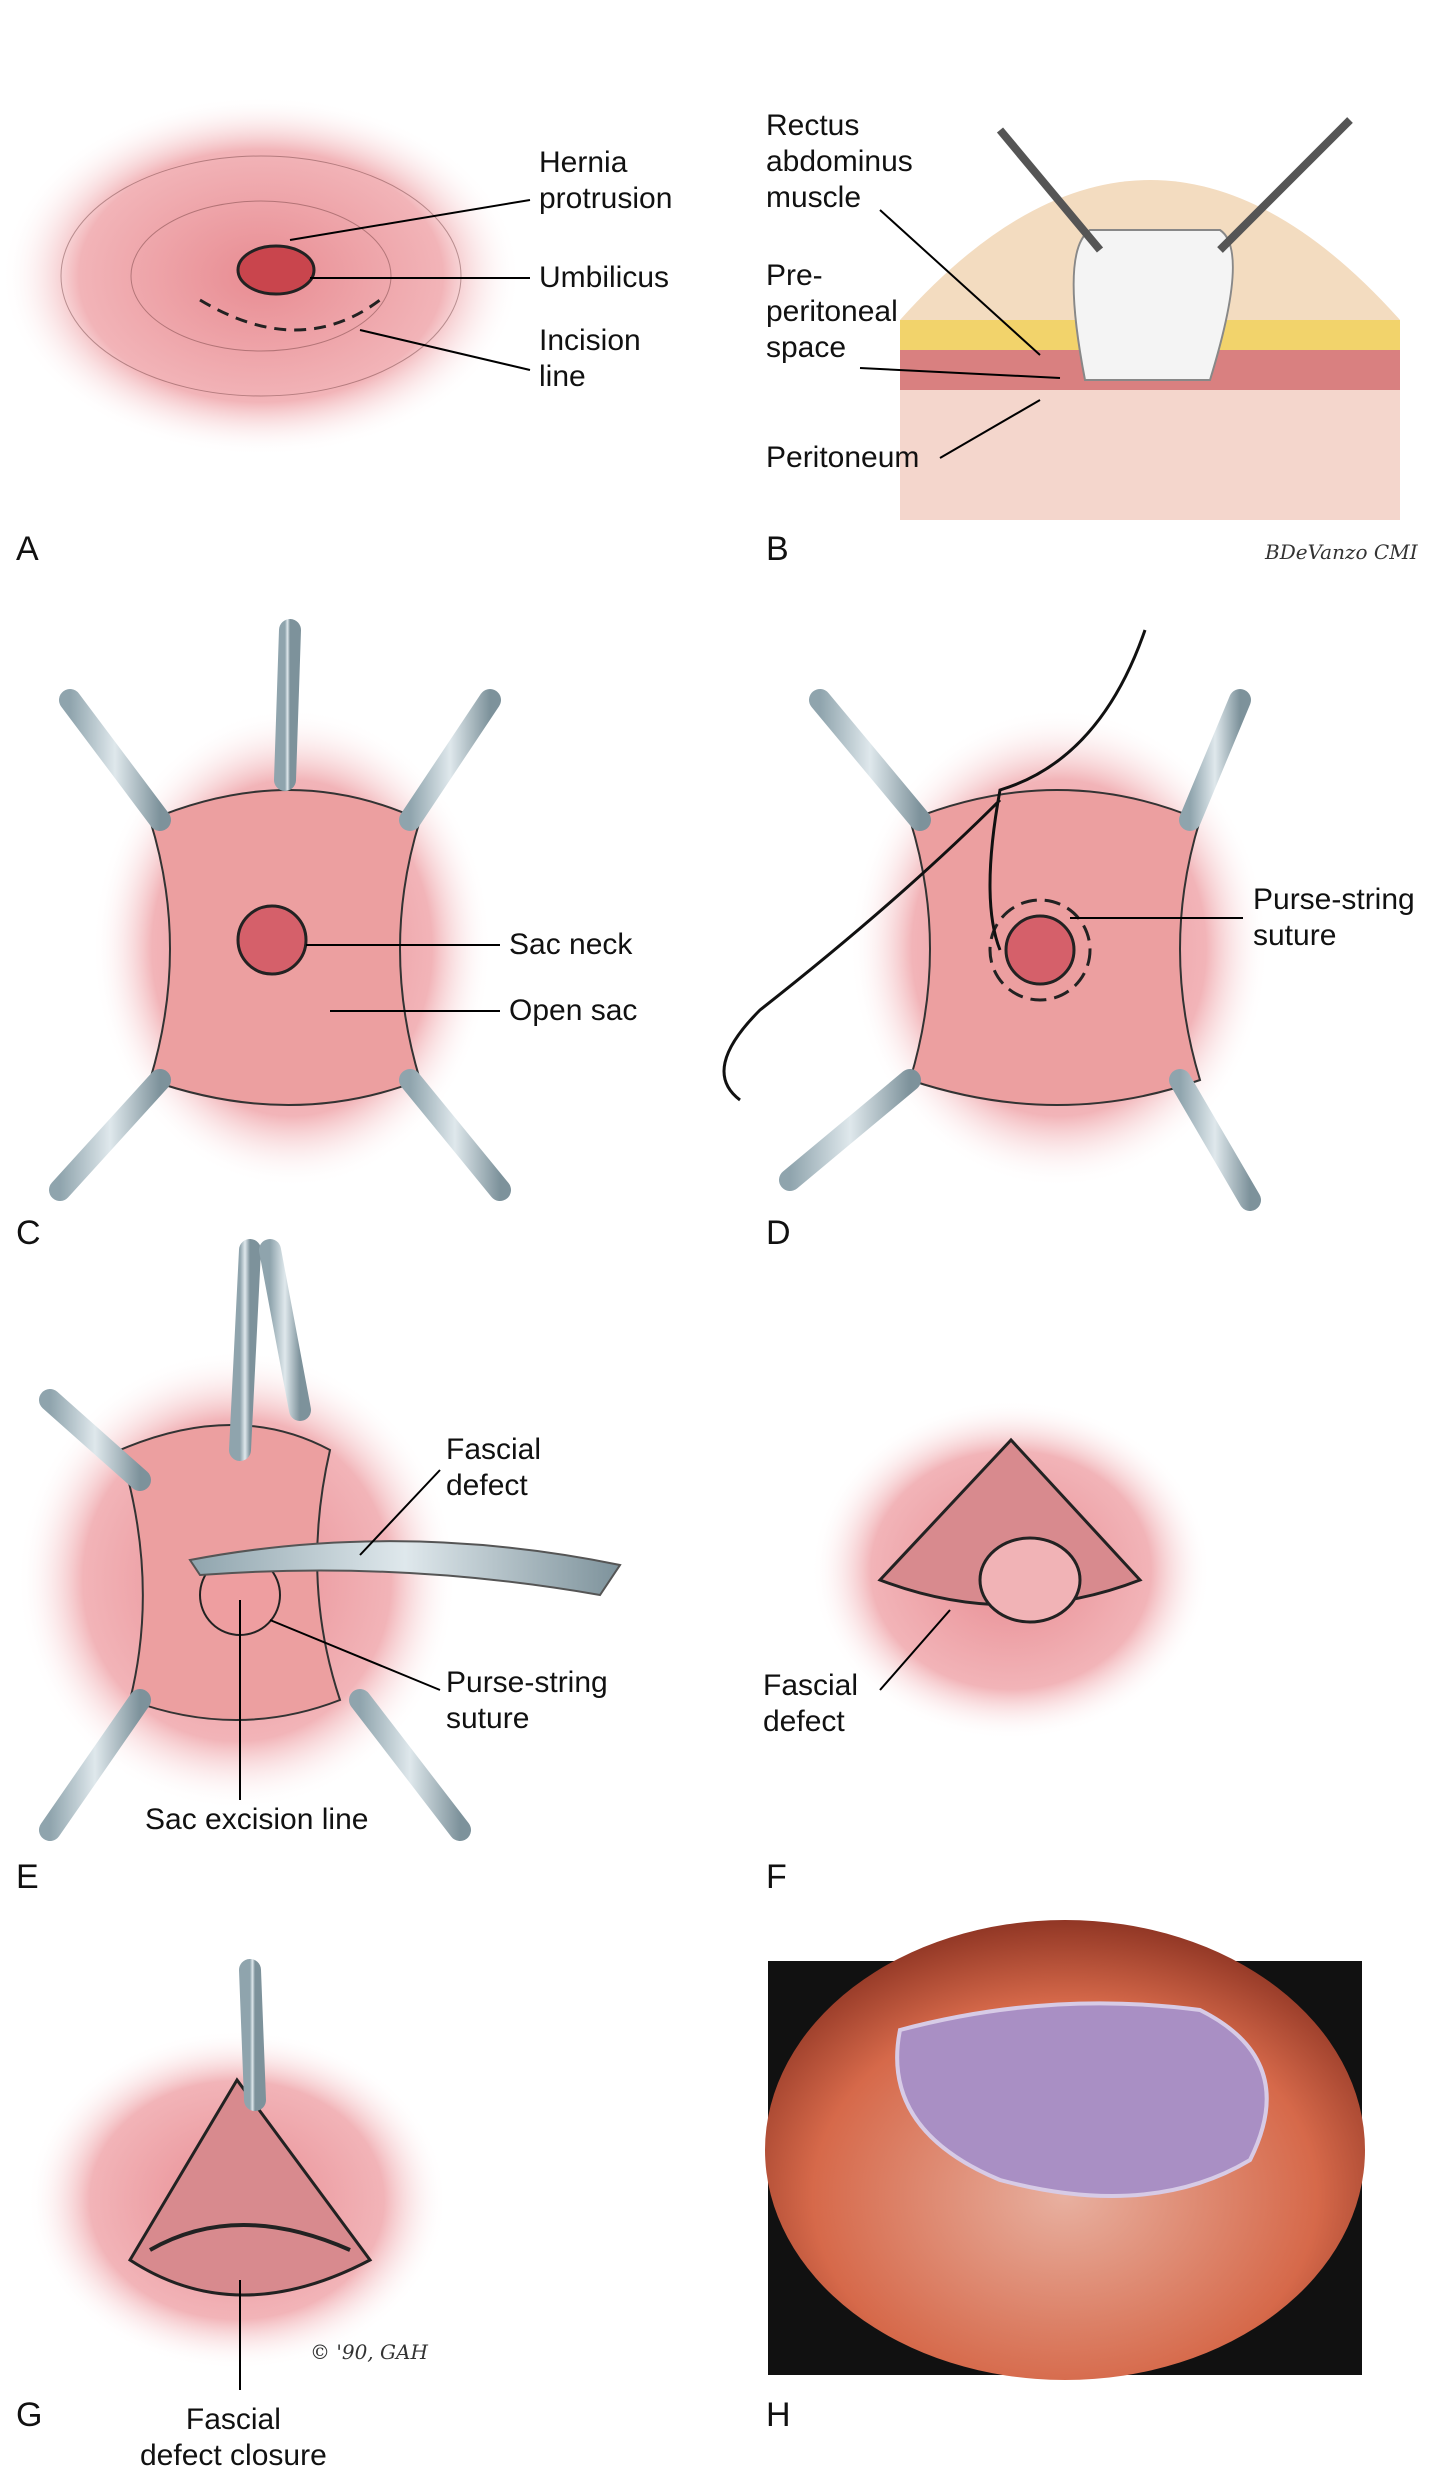 The image size is (1441, 2492). Describe the element at coordinates (843, 457) in the screenshot. I see `callout-label: Peritoneum` at that location.